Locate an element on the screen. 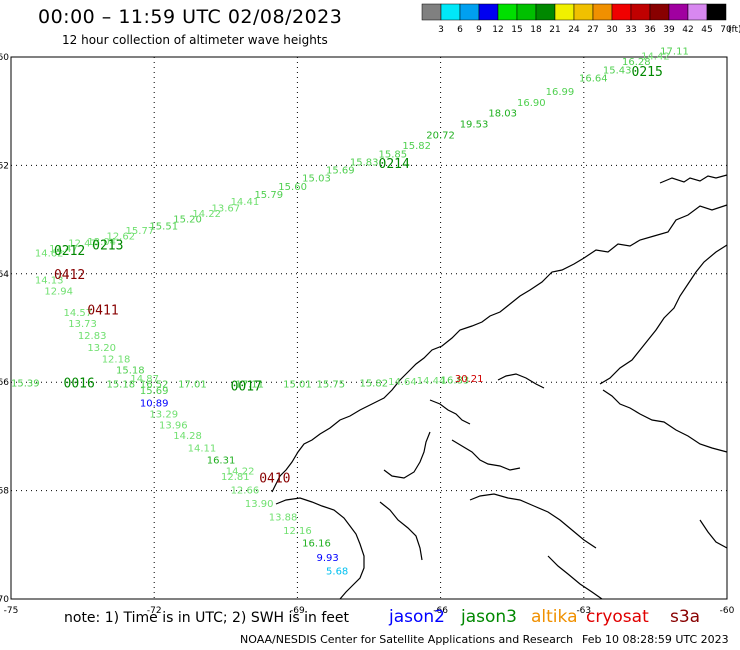 The height and width of the screenshot is (650, 740). swh-value: 15.39 is located at coordinates (25, 384).